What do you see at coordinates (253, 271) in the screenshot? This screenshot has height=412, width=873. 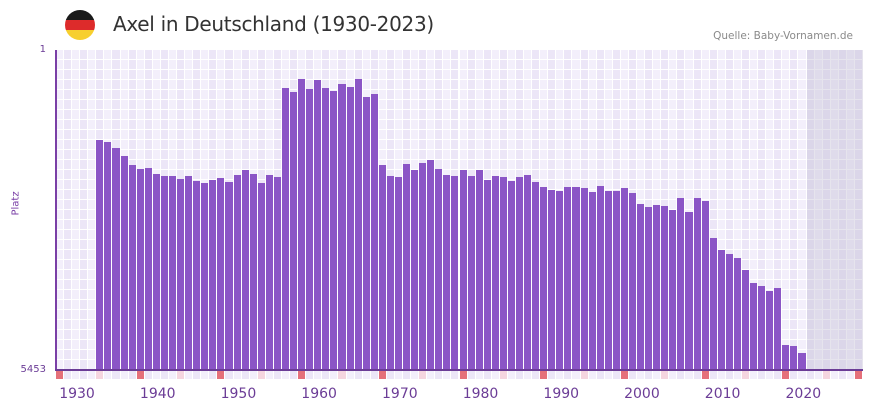 I see `bar-1954` at bounding box center [253, 271].